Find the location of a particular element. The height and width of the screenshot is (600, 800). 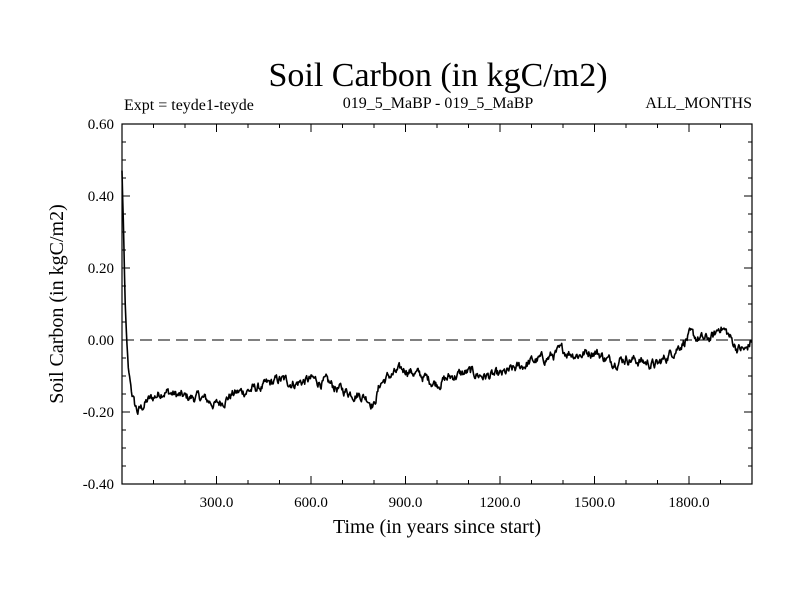

y-tick-label: -0.40 is located at coordinates (98, 485).